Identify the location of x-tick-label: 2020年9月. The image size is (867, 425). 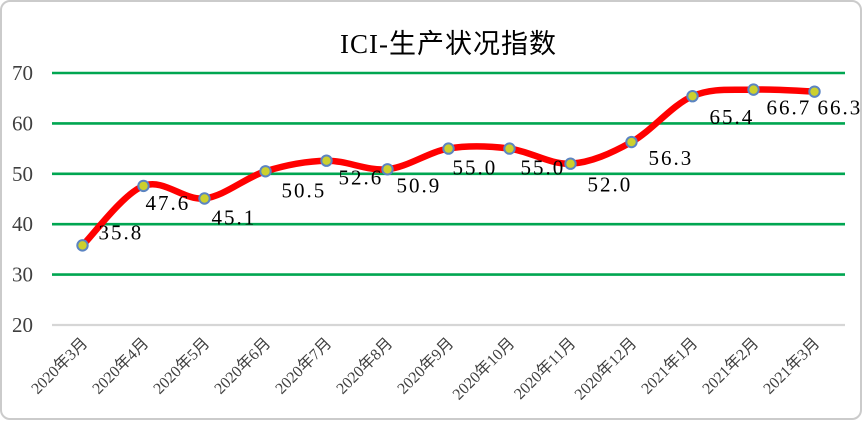
(426, 366).